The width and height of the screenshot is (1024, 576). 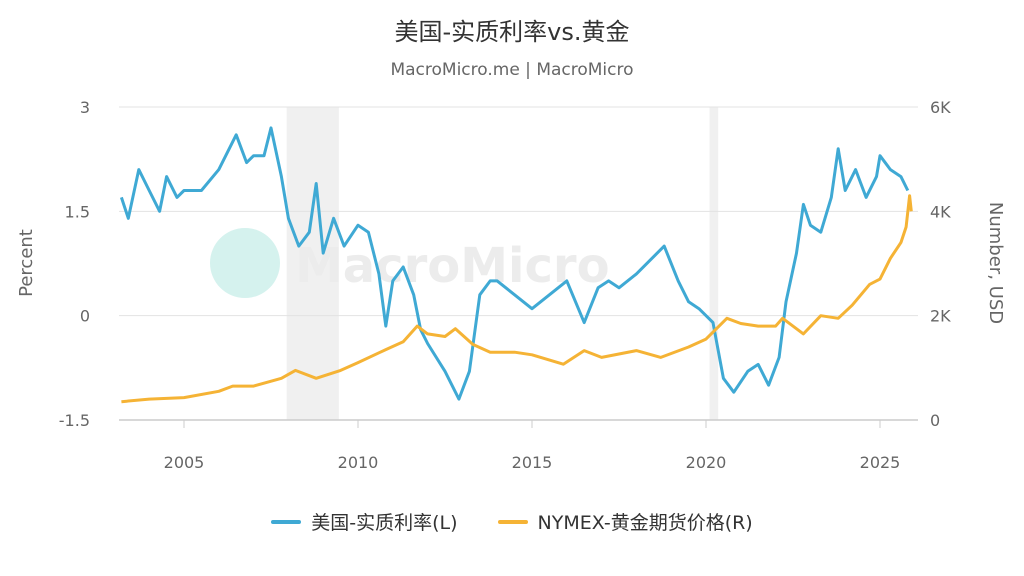 I want to click on x-tick-label: 2010, so click(x=358, y=462).